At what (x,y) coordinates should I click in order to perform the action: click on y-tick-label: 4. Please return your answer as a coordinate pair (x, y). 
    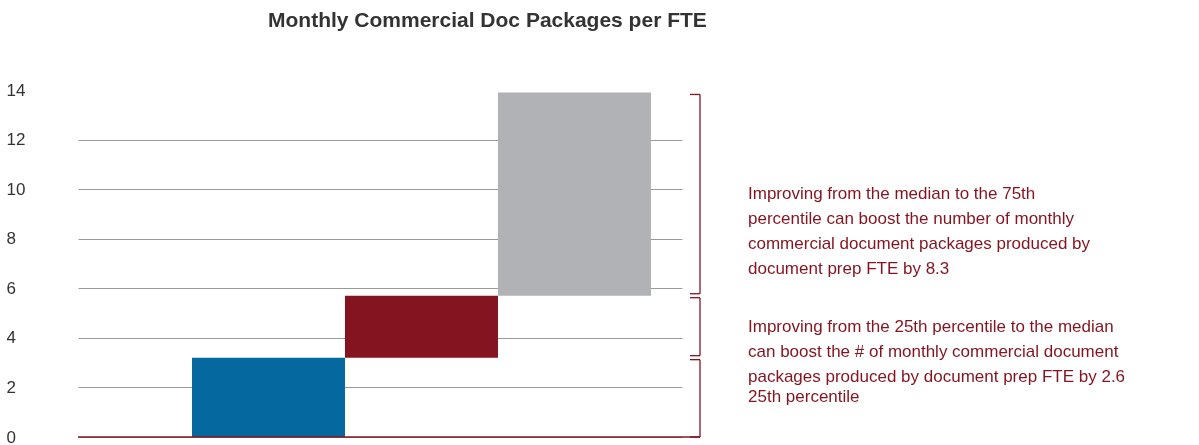
    Looking at the image, I should click on (11, 338).